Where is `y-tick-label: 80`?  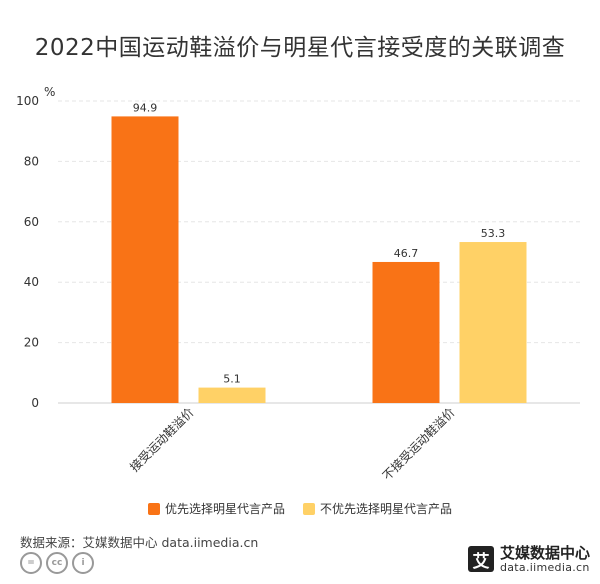
y-tick-label: 80 is located at coordinates (31, 161).